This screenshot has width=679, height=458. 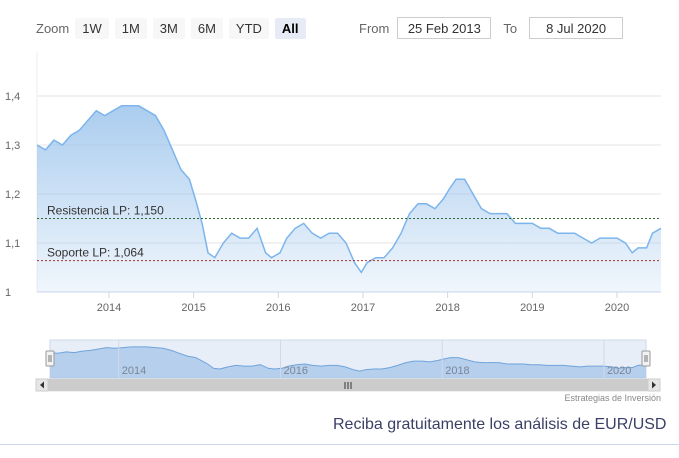 What do you see at coordinates (339, 444) in the screenshot?
I see `divider` at bounding box center [339, 444].